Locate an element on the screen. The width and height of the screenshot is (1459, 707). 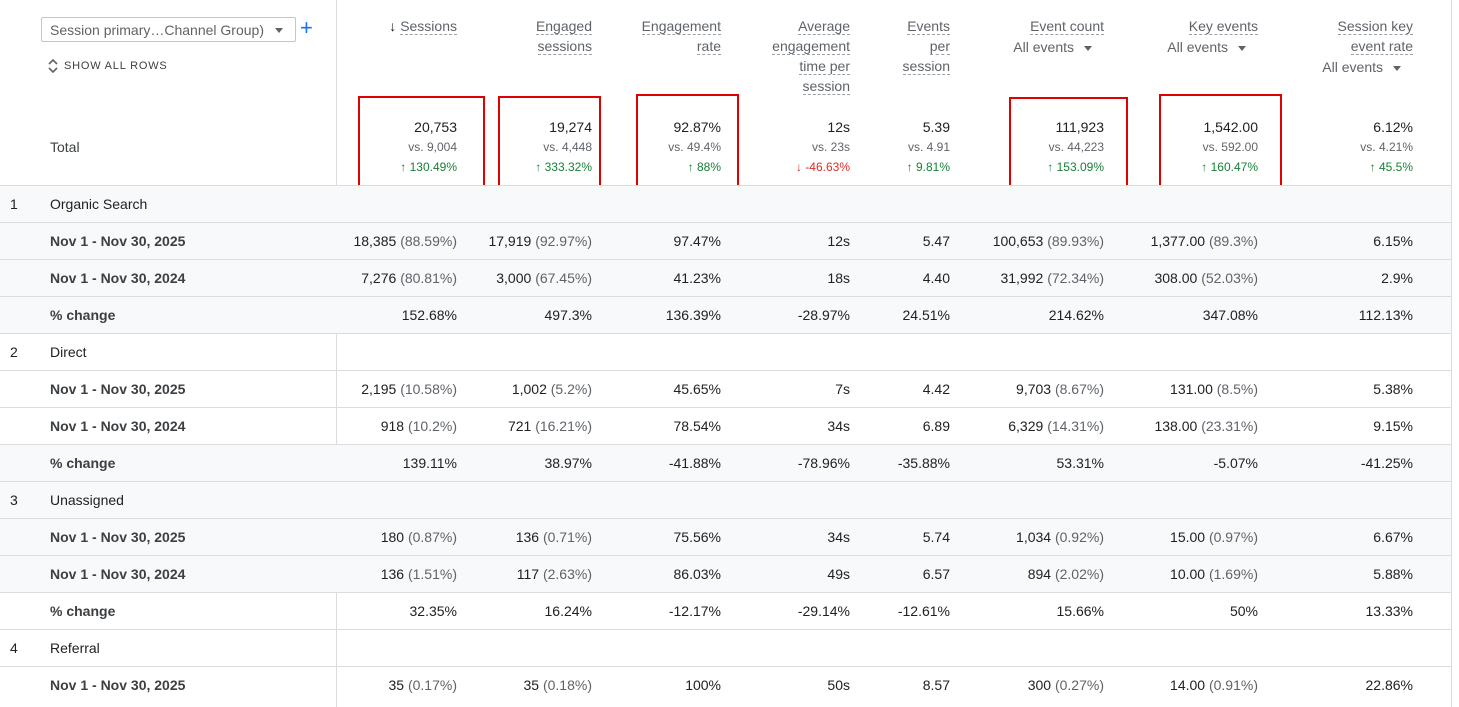
cell-value: 3,000 is located at coordinates (514, 278).